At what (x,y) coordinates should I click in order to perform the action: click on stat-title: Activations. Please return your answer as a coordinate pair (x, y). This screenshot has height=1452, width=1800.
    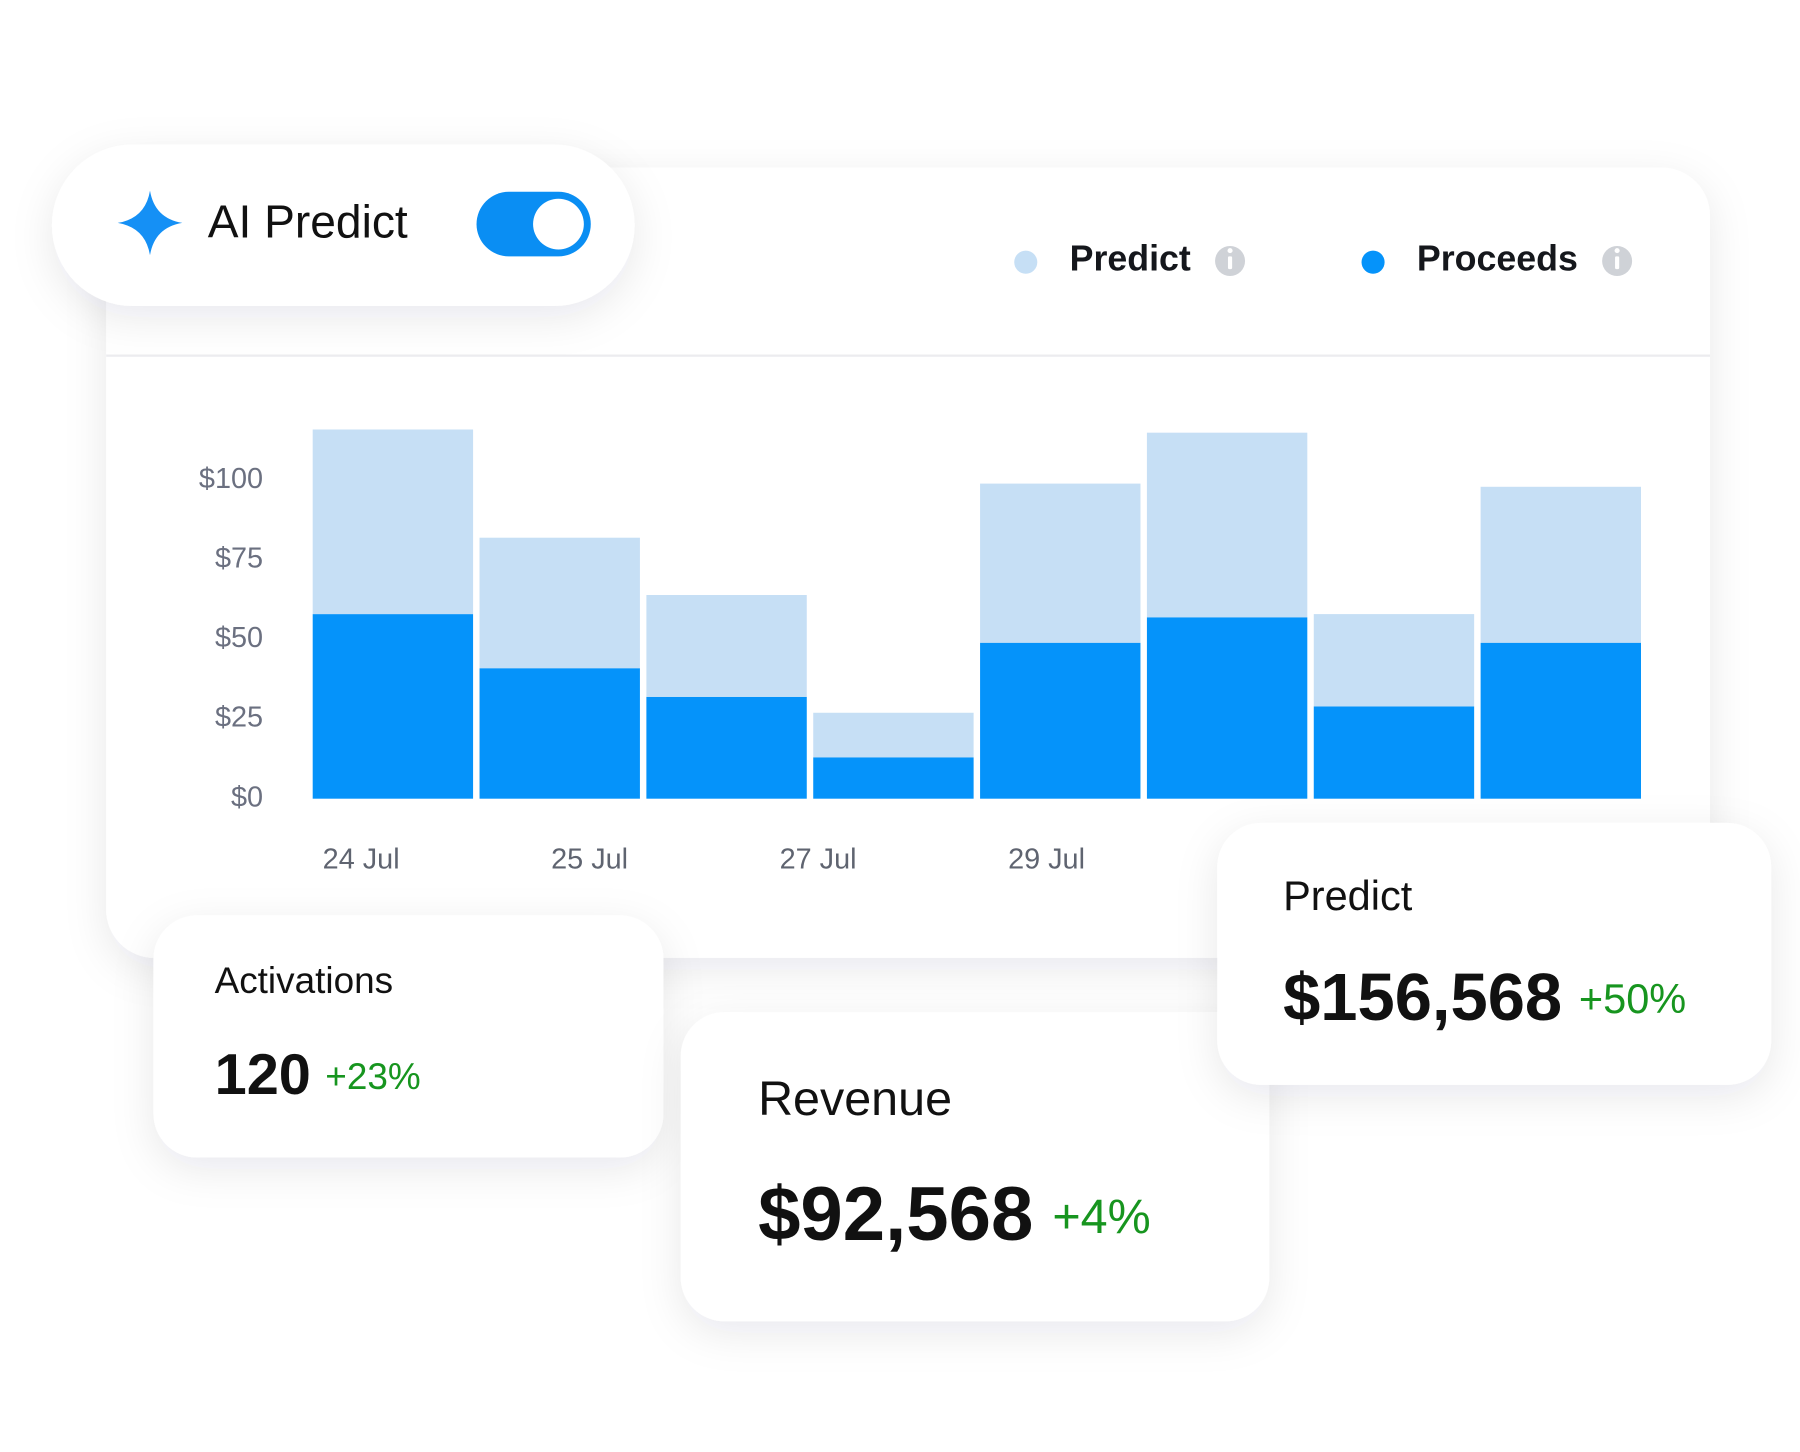
    Looking at the image, I should click on (304, 980).